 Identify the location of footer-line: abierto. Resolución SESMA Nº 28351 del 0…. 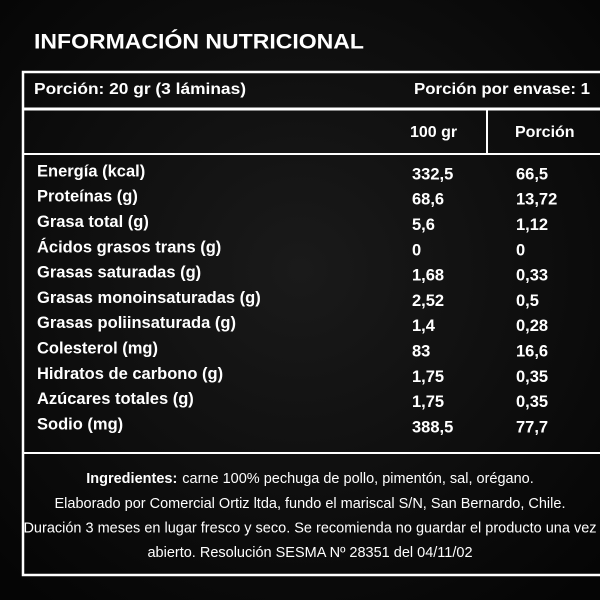
(309, 553).